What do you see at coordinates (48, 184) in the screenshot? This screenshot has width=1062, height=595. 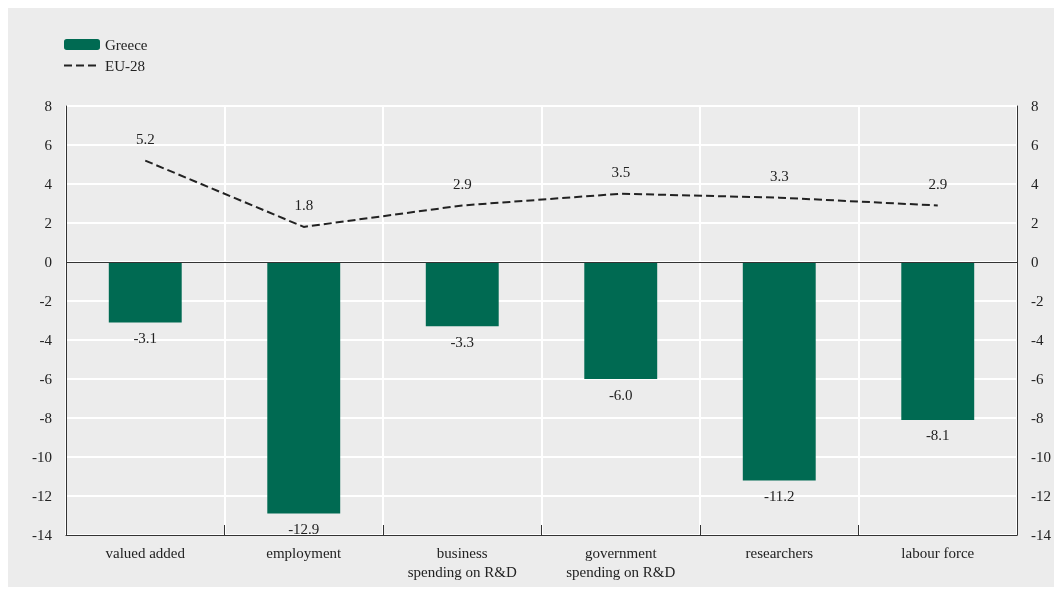 I see `y-tick-label: 4` at bounding box center [48, 184].